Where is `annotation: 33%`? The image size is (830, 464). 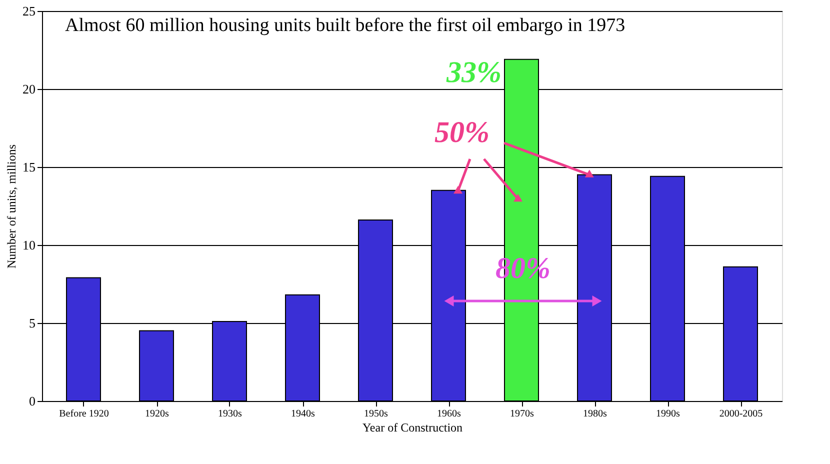
annotation: 33% is located at coordinates (474, 72).